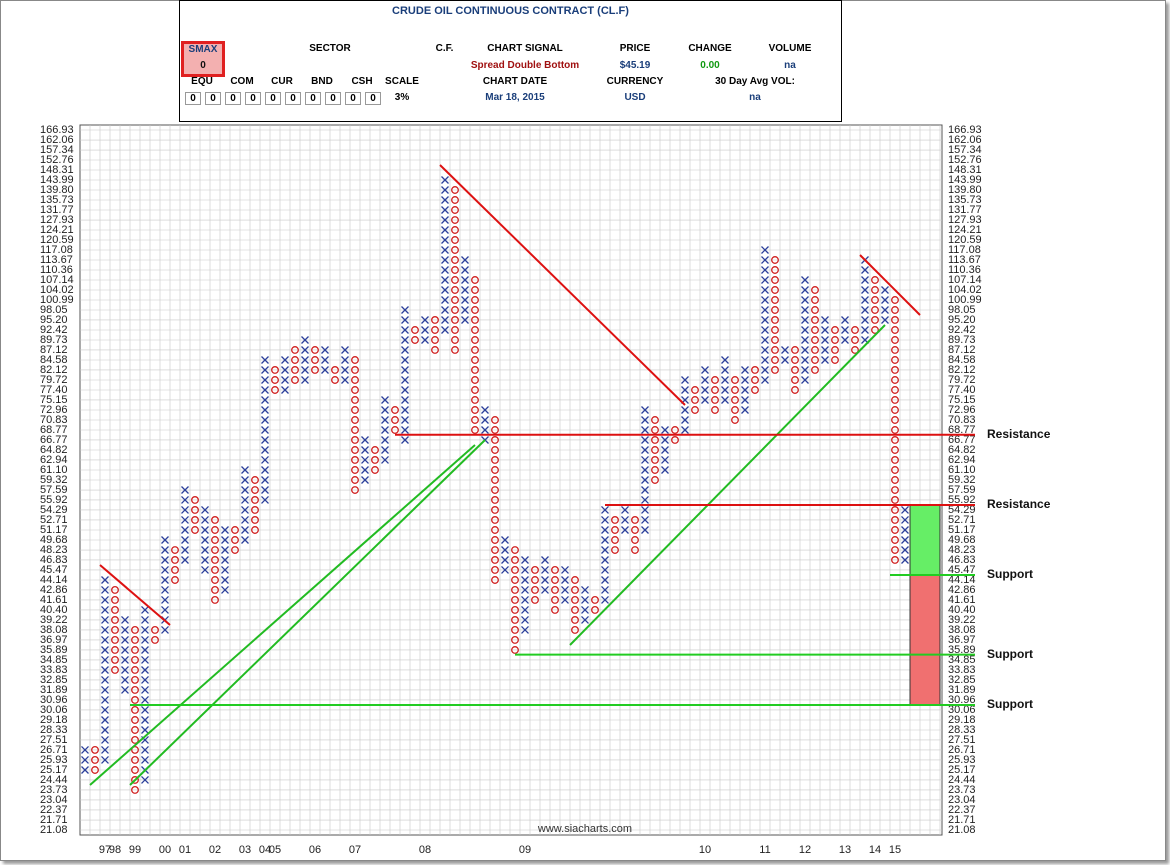 This screenshot has width=1170, height=865. What do you see at coordinates (710, 48) in the screenshot?
I see `change-label: CHANGE` at bounding box center [710, 48].